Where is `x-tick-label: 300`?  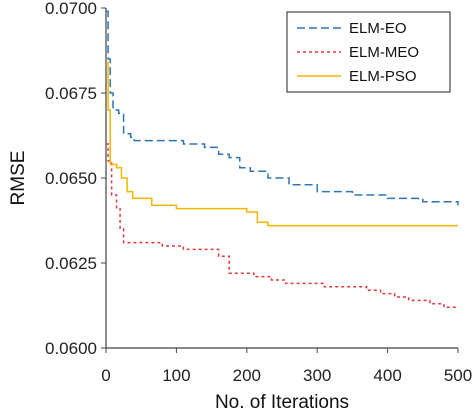
x-tick-label: 300 is located at coordinates (317, 375).